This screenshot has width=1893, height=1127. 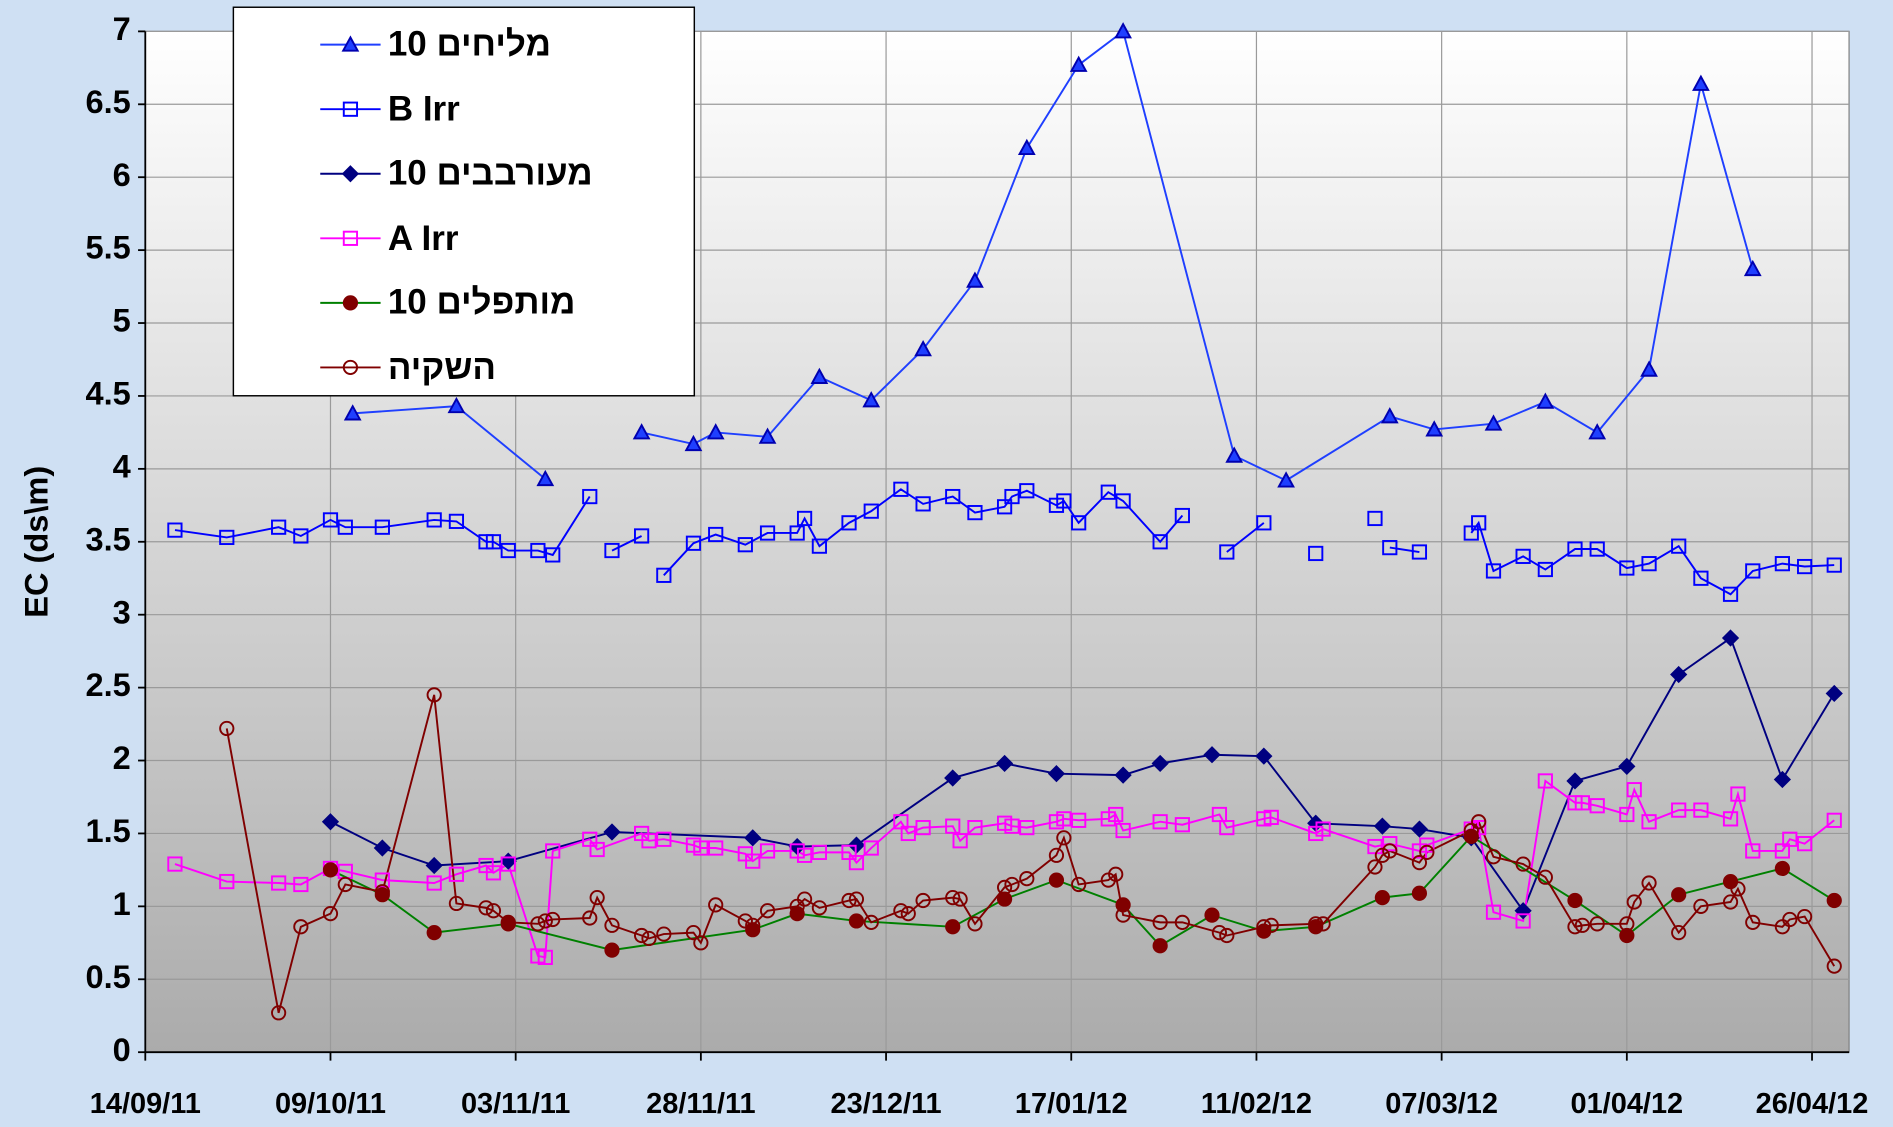 What do you see at coordinates (37, 542) in the screenshot?
I see `y-axis-label: EC (ds\m)` at bounding box center [37, 542].